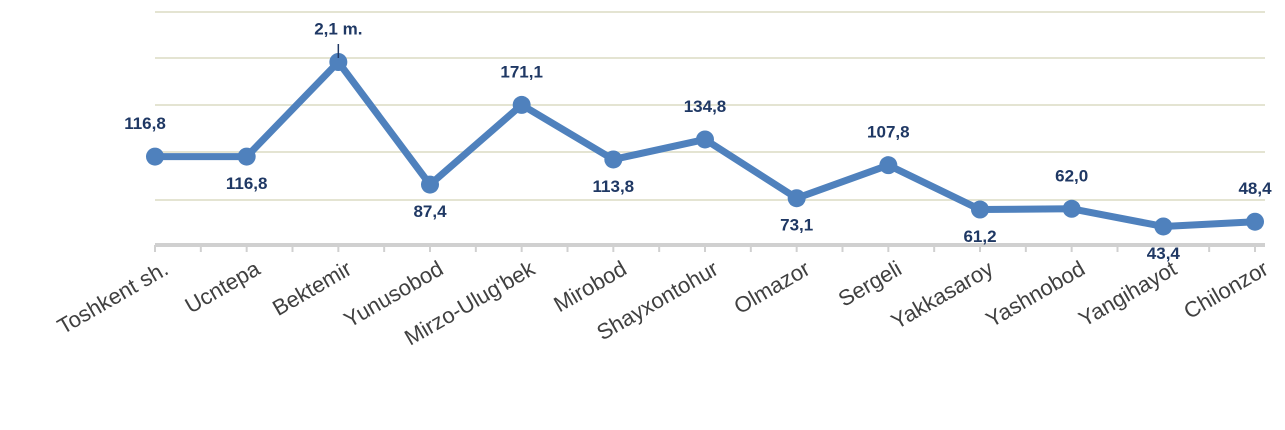 The image size is (1285, 430). I want to click on x-tick-label: Chilonzor, so click(1225, 290).